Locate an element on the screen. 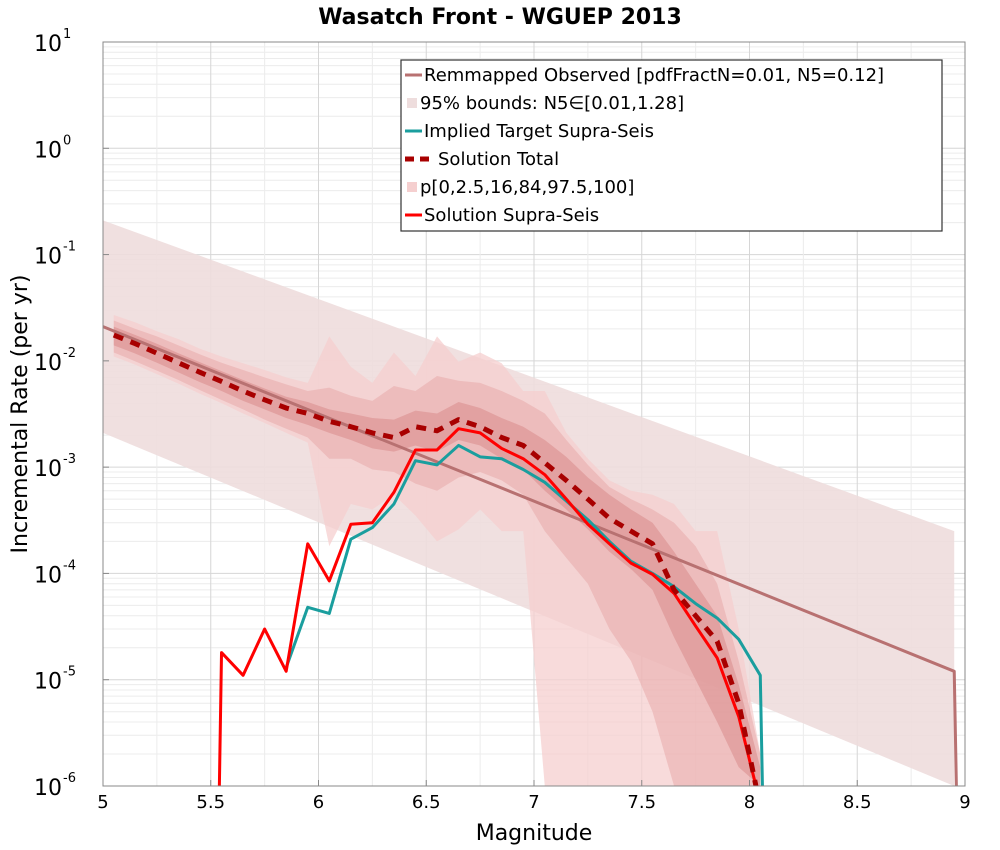 The height and width of the screenshot is (850, 1000). x-tick-label: 5.5 is located at coordinates (210, 802).